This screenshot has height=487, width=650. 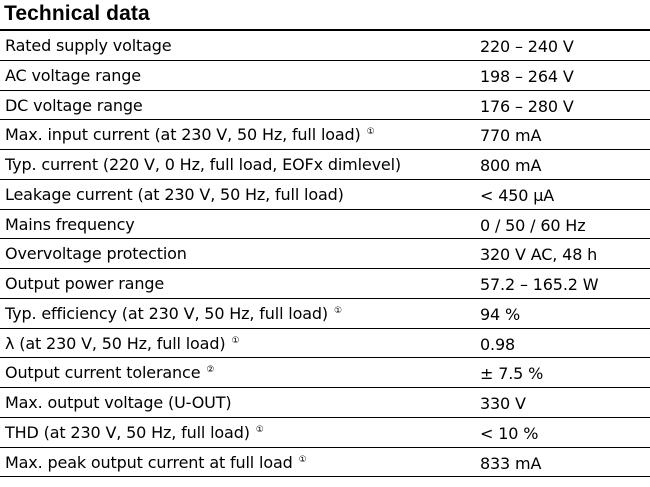 What do you see at coordinates (325, 284) in the screenshot?
I see `table-row: Output power range 57.2 – 165.2 W` at bounding box center [325, 284].